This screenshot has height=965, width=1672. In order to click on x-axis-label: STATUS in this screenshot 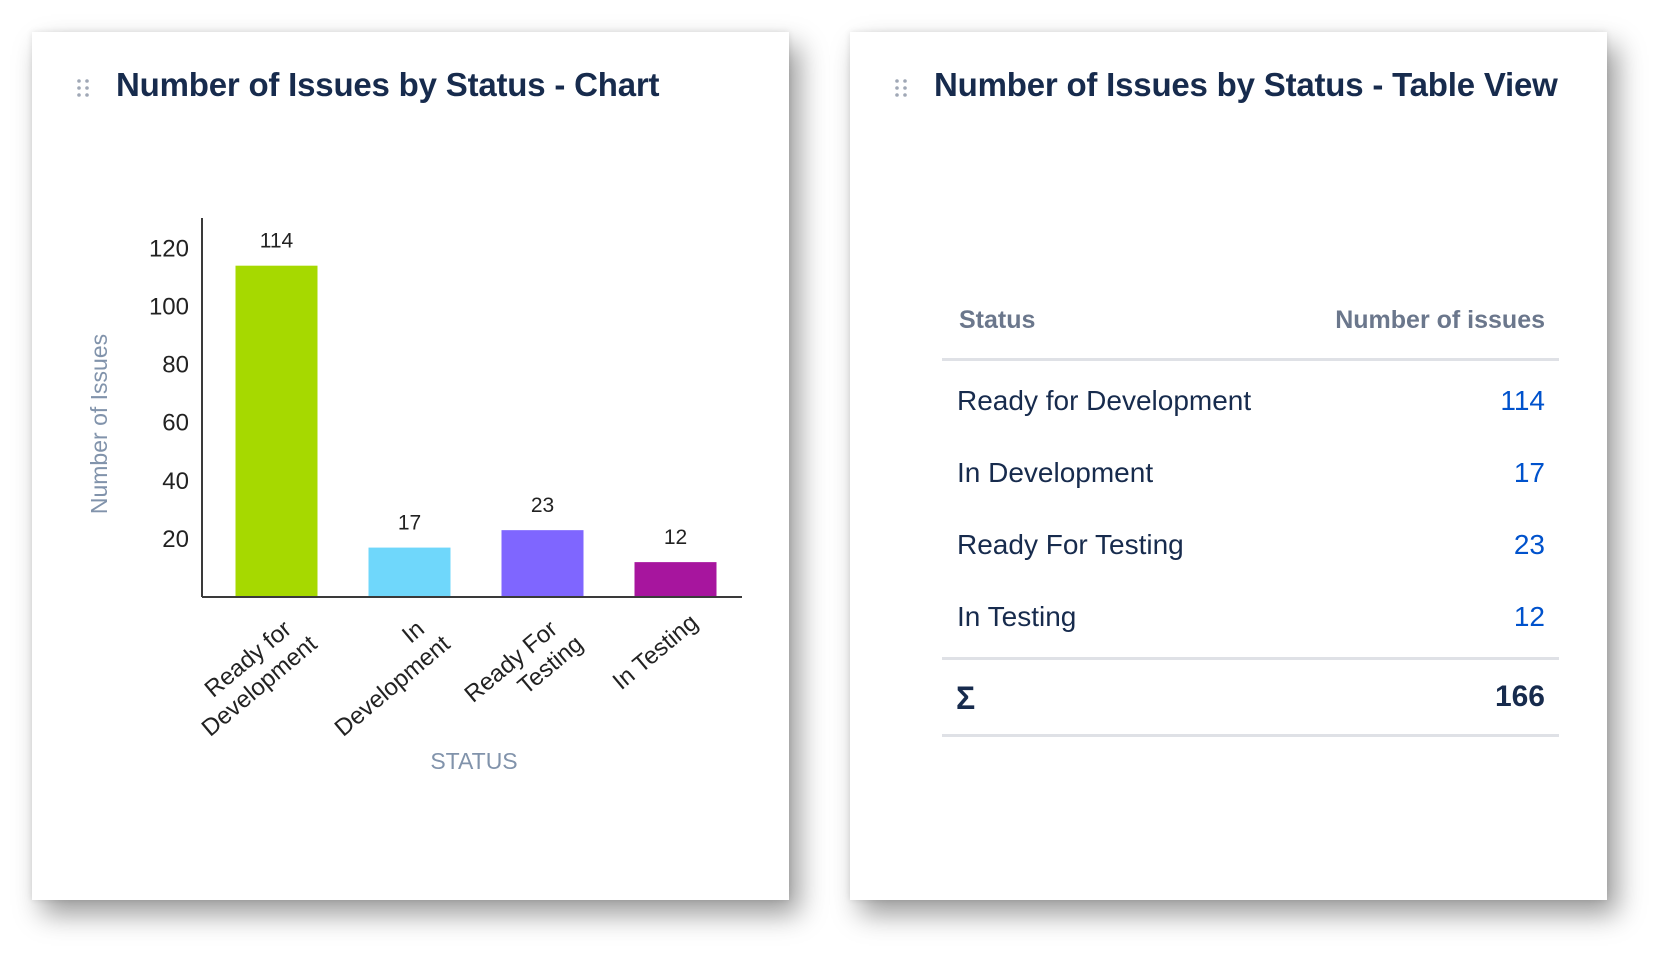, I will do `click(473, 761)`.